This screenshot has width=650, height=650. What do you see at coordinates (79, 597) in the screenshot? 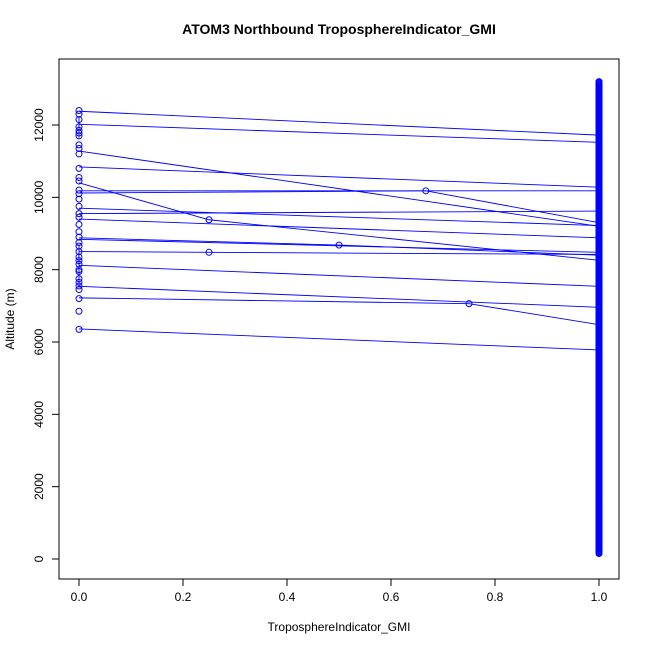
I see `x-tick-label: 0.0` at bounding box center [79, 597].